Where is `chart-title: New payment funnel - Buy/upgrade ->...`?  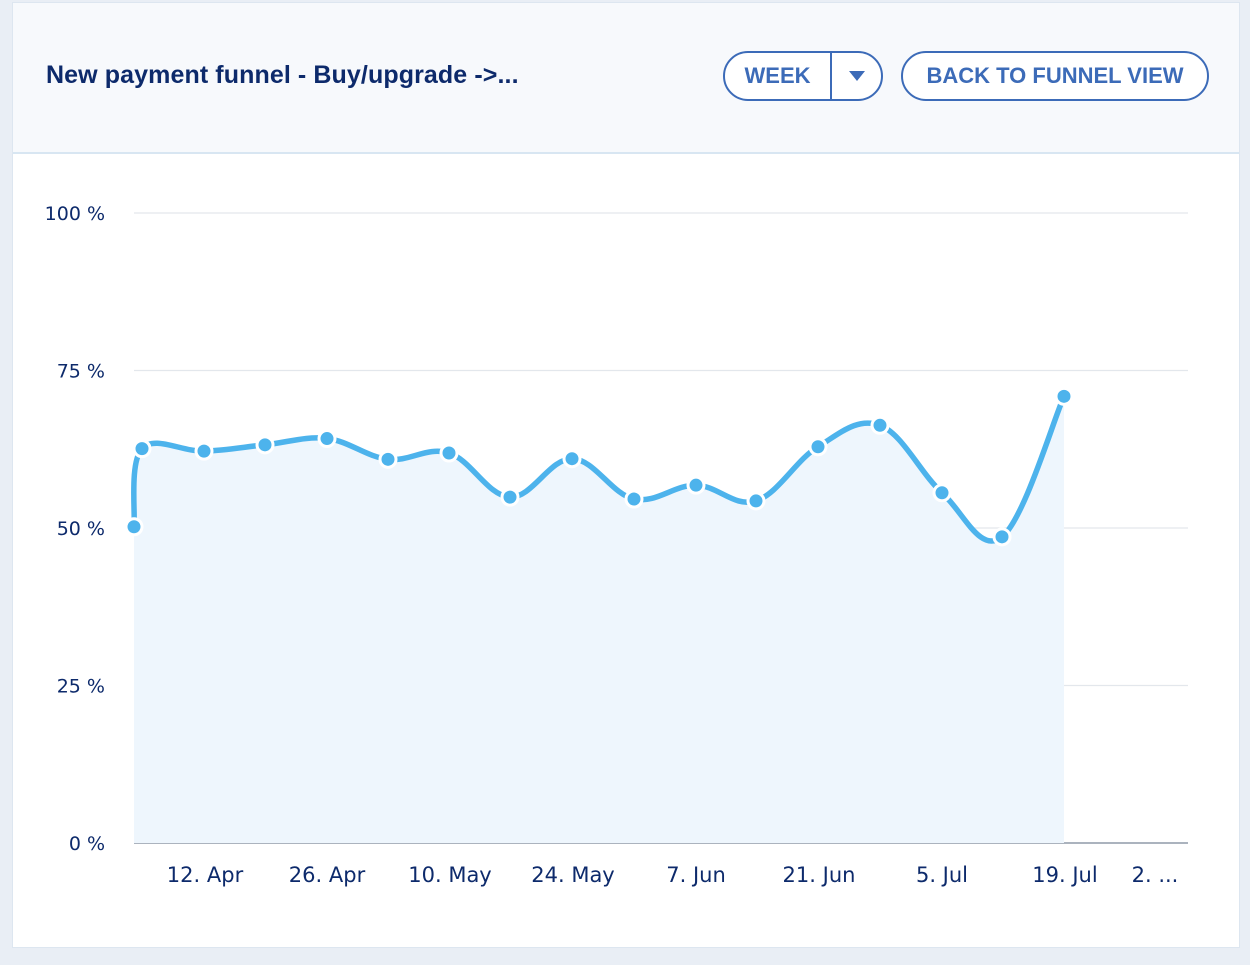 chart-title: New payment funnel - Buy/upgrade ->... is located at coordinates (282, 75).